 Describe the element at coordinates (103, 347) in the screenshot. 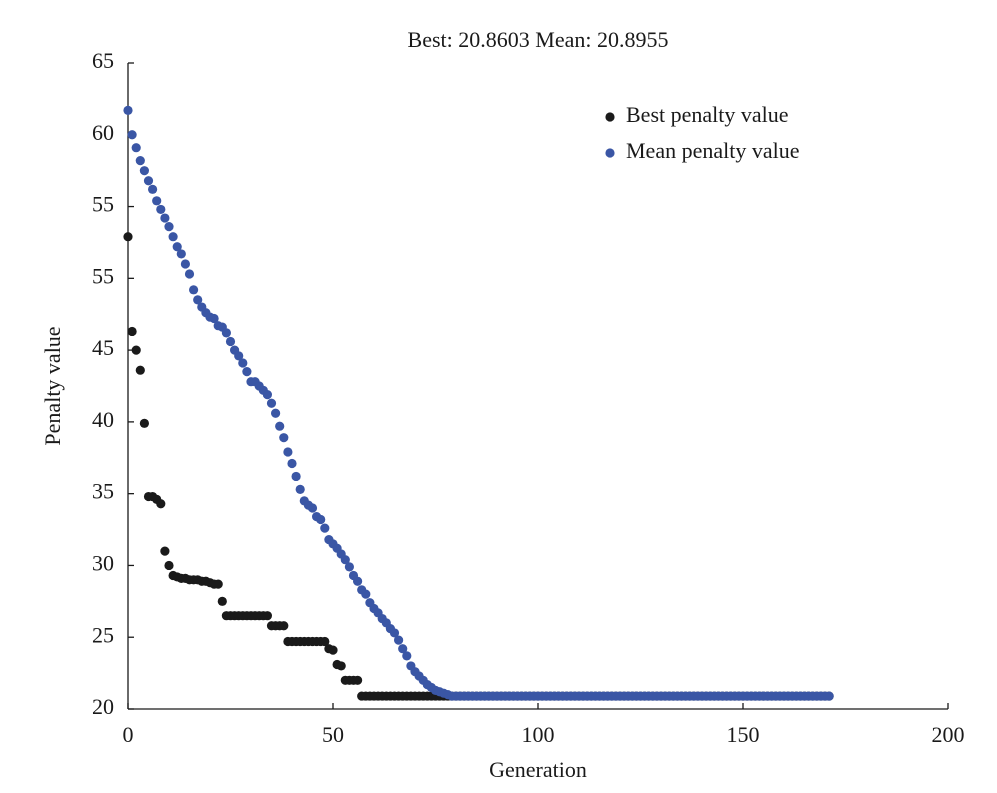

I see `y-tick-label: 45` at that location.